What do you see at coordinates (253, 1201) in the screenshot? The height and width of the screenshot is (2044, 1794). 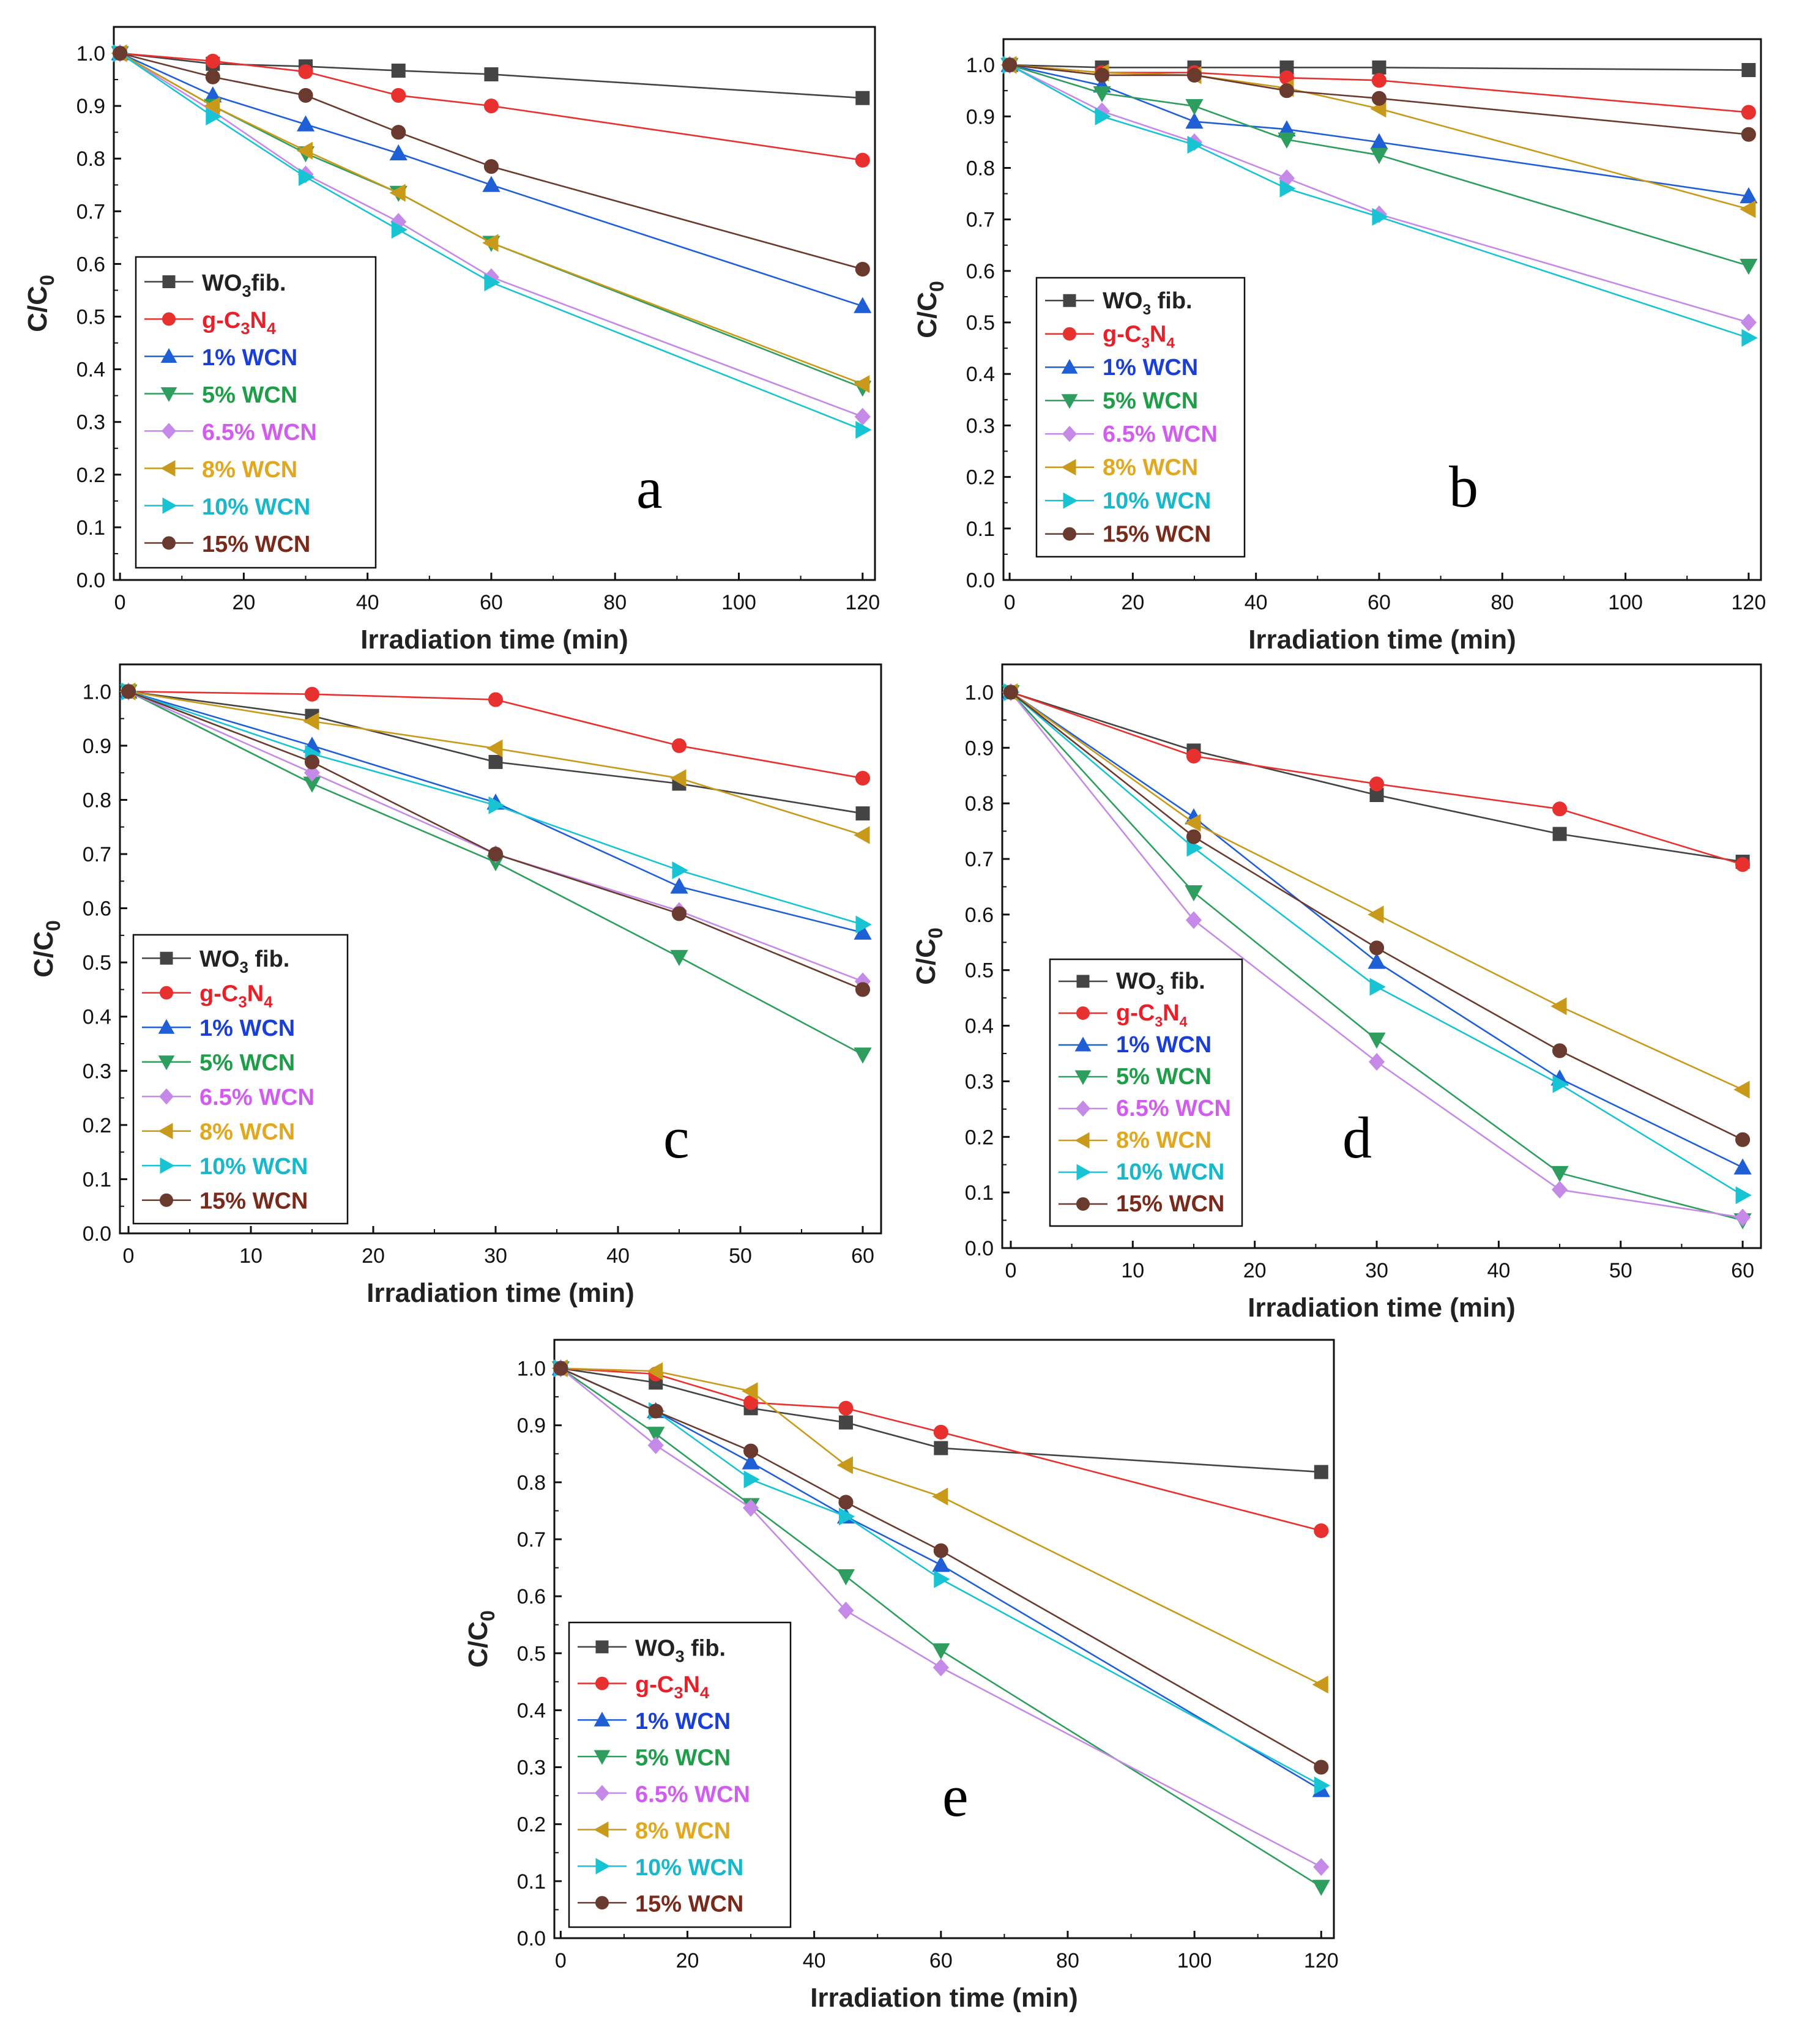 I see `legend-label-text: 15% WCN` at bounding box center [253, 1201].